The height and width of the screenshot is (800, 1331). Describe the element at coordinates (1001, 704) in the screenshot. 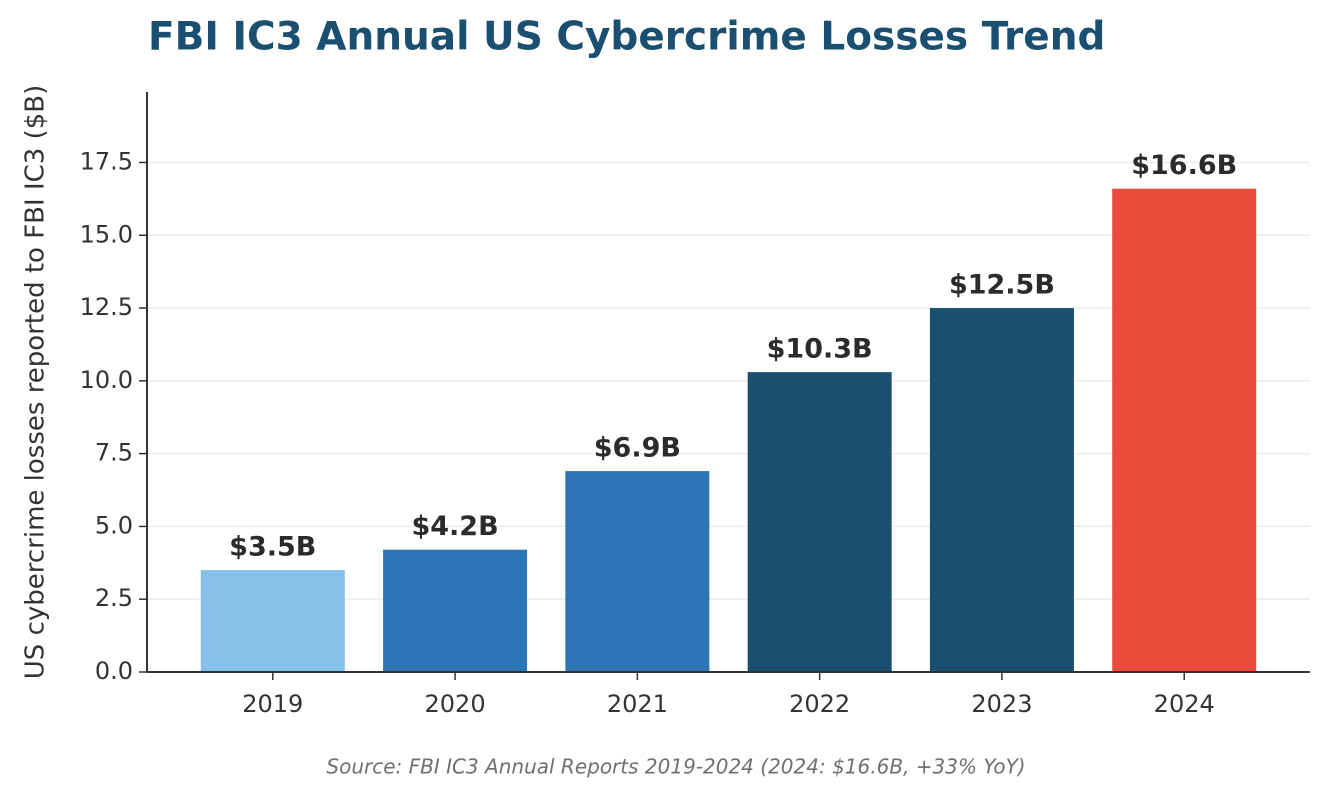

I see `x-tick-label: 2023` at that location.